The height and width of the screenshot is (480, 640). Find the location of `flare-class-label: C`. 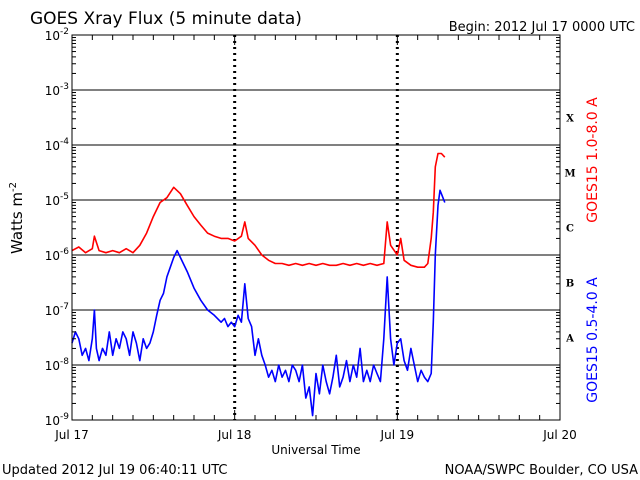

flare-class-label: C is located at coordinates (570, 229).